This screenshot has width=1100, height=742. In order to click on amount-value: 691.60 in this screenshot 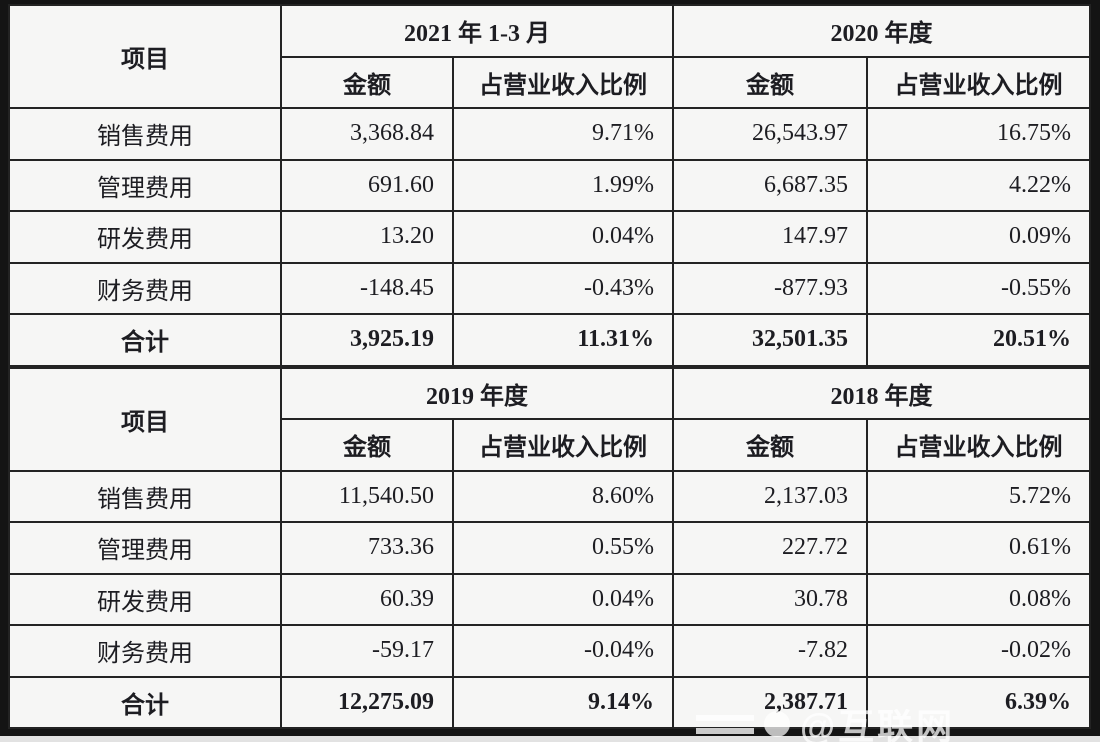, I will do `click(367, 185)`.